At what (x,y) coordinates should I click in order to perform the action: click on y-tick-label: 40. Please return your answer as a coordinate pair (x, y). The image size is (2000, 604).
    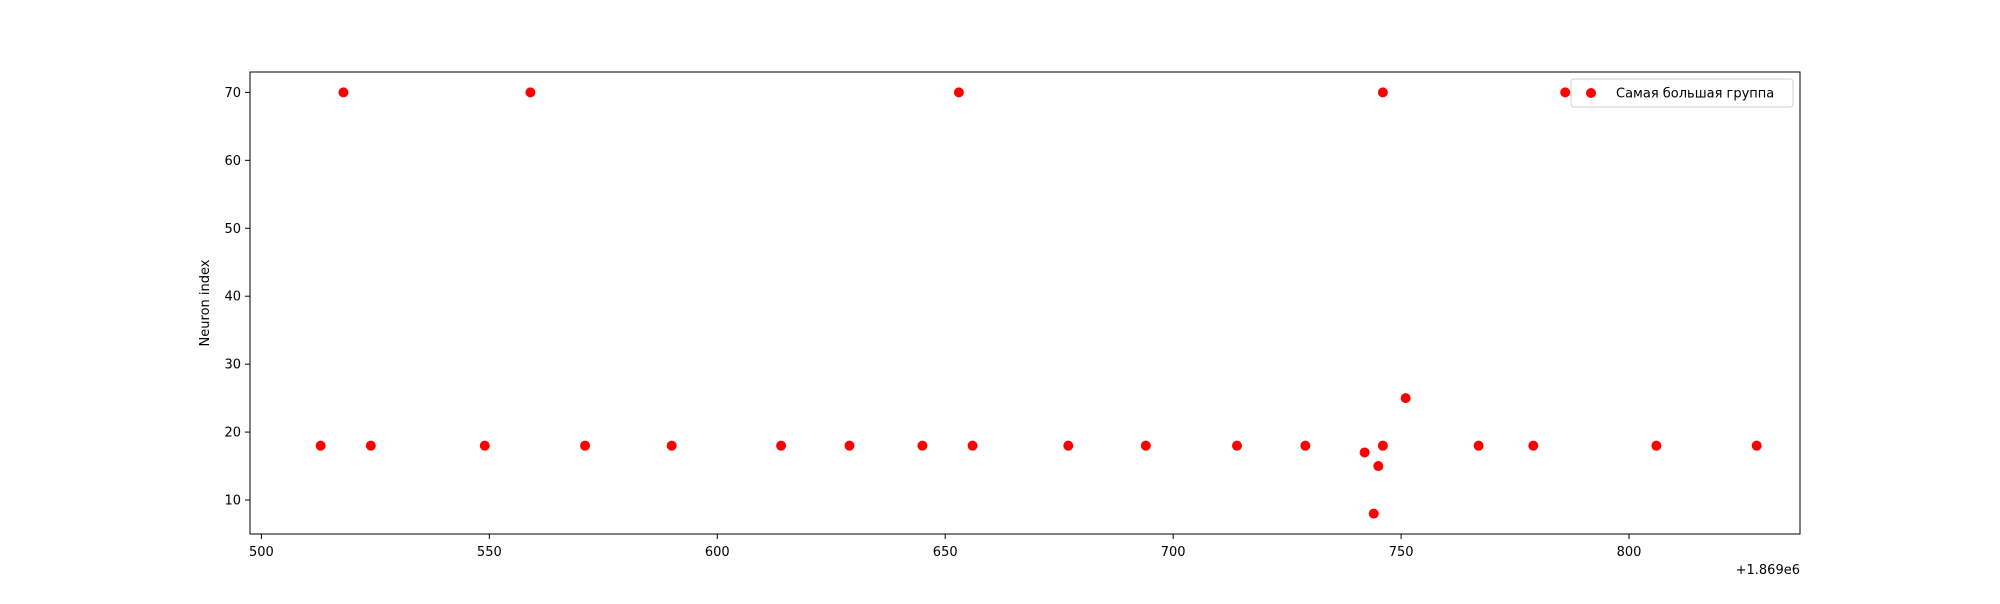
    Looking at the image, I should click on (232, 297).